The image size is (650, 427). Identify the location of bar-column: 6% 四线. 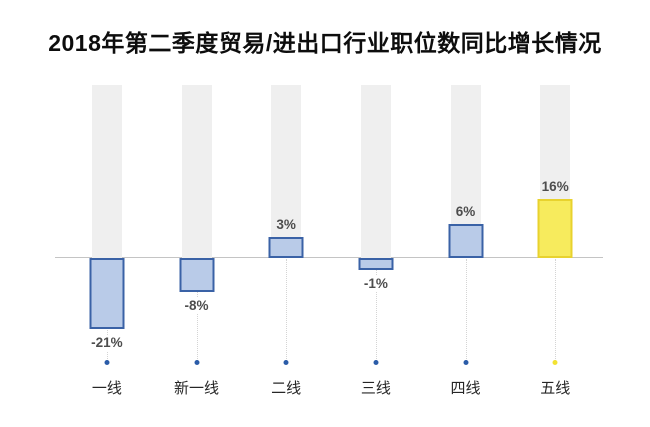
(466, 245).